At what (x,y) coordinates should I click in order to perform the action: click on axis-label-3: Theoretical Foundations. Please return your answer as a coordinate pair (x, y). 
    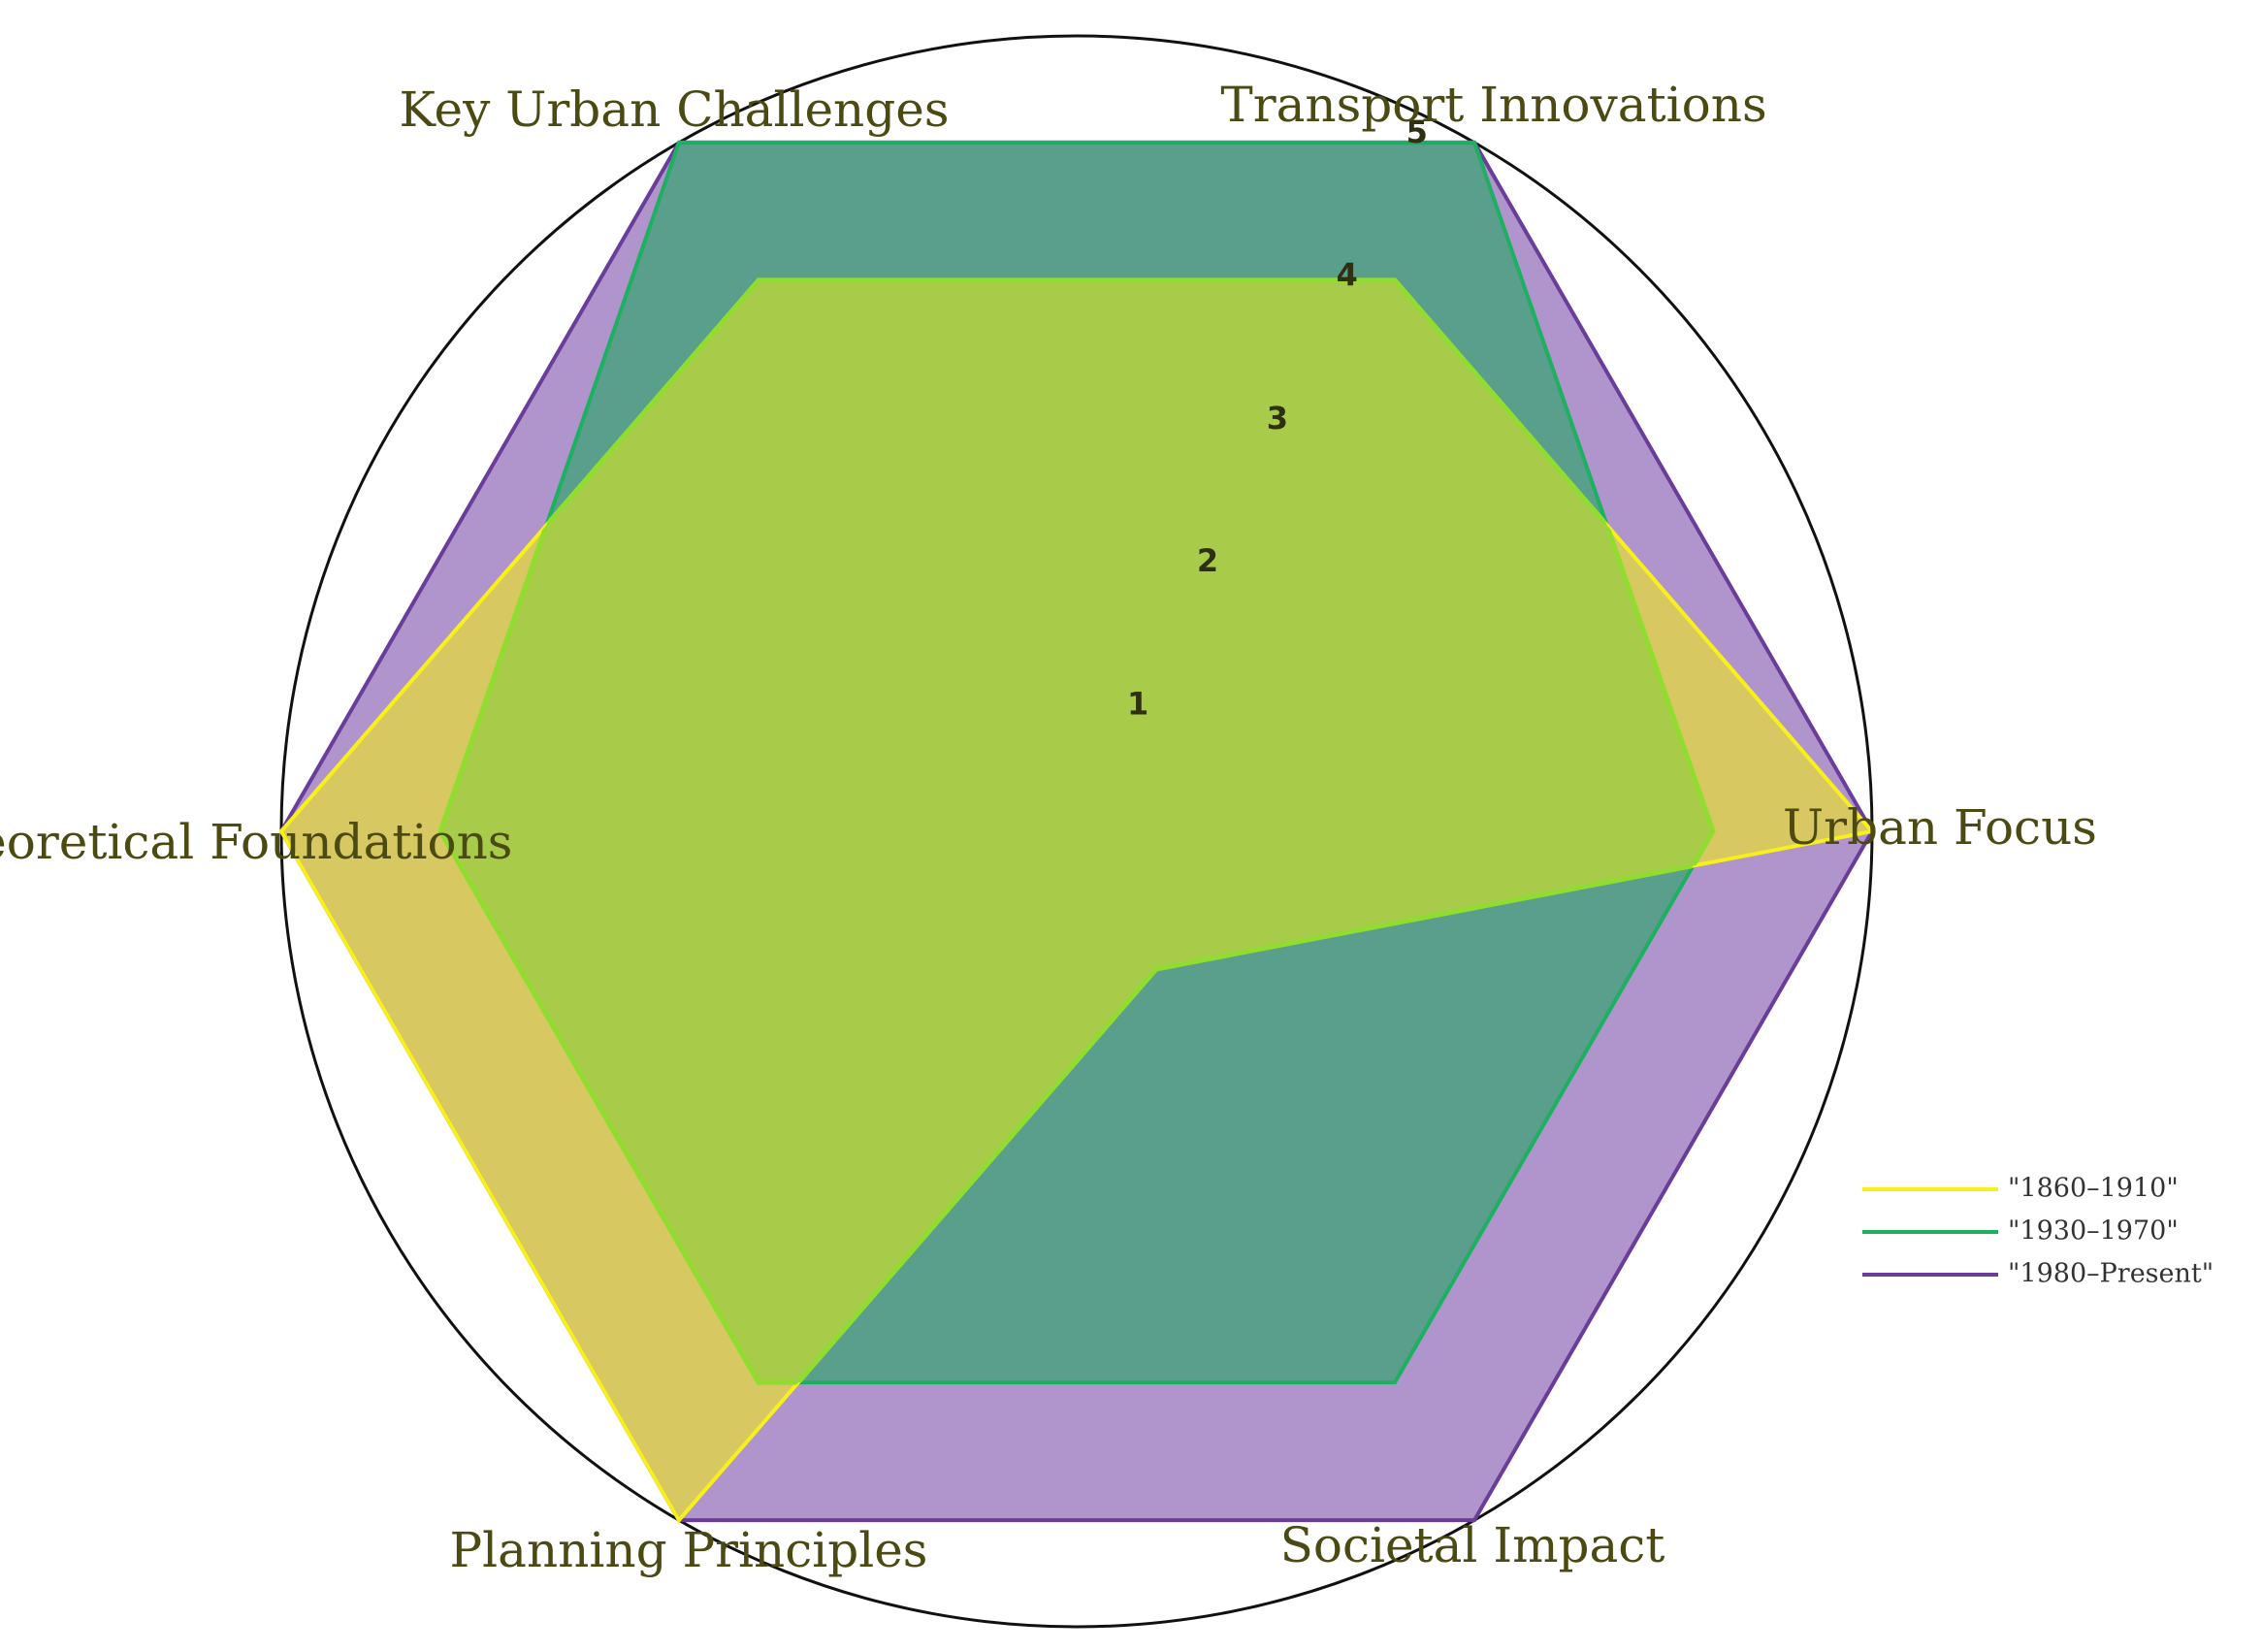
    Looking at the image, I should click on (256, 842).